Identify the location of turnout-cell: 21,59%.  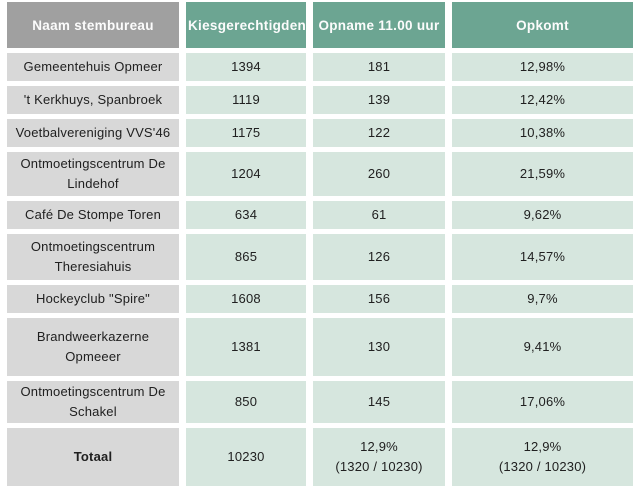
(542, 174).